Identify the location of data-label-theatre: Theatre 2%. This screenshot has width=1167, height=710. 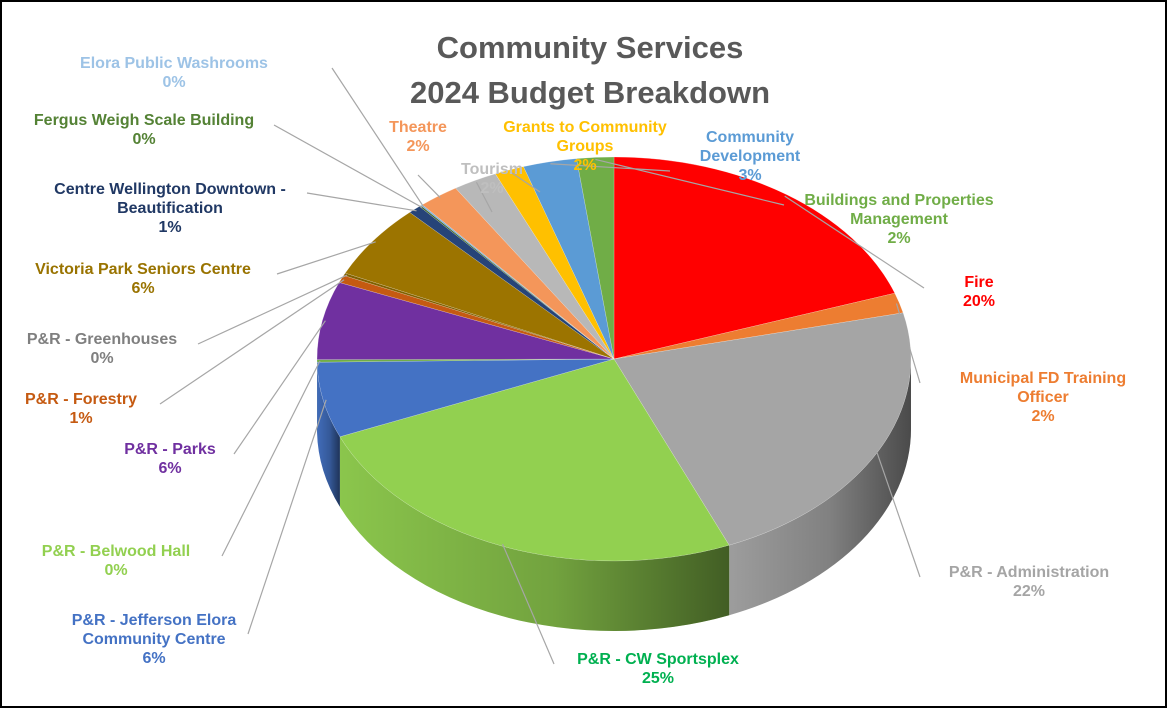
(418, 137).